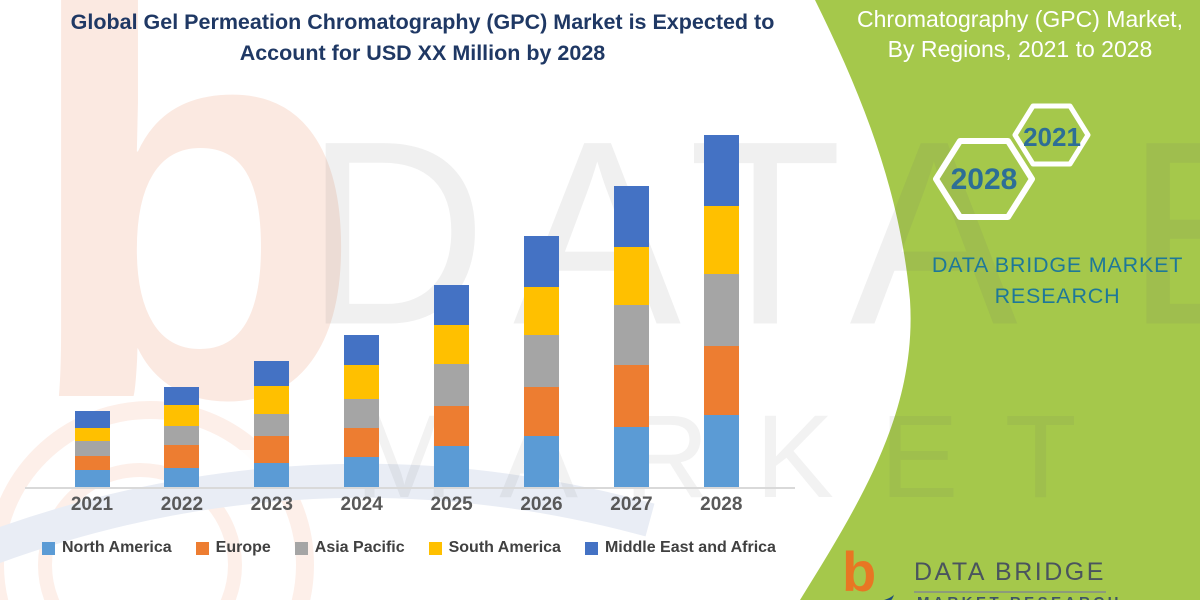 The width and height of the screenshot is (1200, 600). I want to click on legend-item-asia-pacific: Asia Pacific, so click(349, 548).